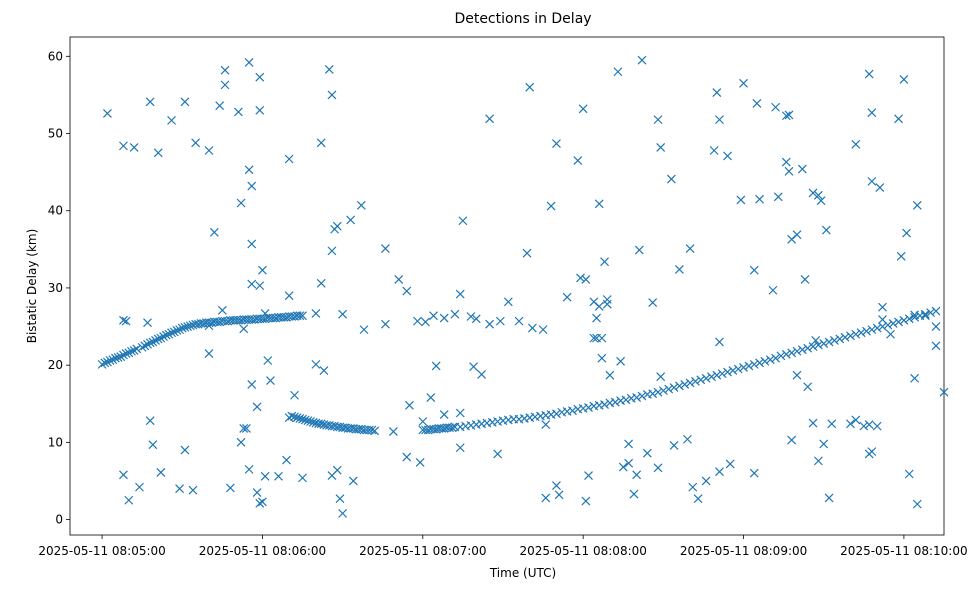 The width and height of the screenshot is (978, 590). Describe the element at coordinates (262, 551) in the screenshot. I see `x-tick-label: 2025-05-11 08:06:00` at that location.